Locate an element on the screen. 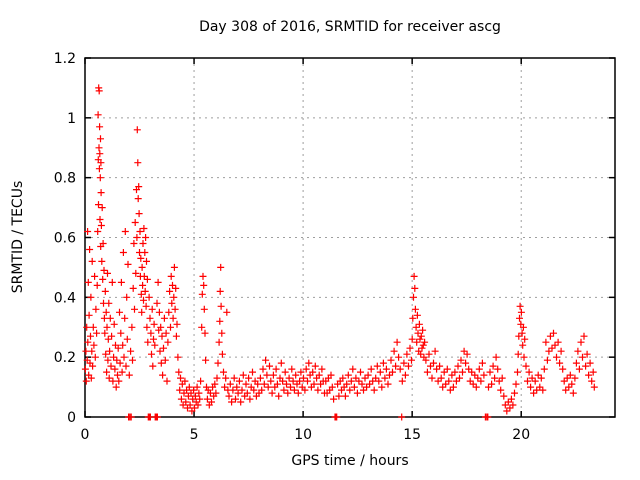 This screenshot has height=480, width=640. y-tick-label: 0.8 is located at coordinates (65, 179).